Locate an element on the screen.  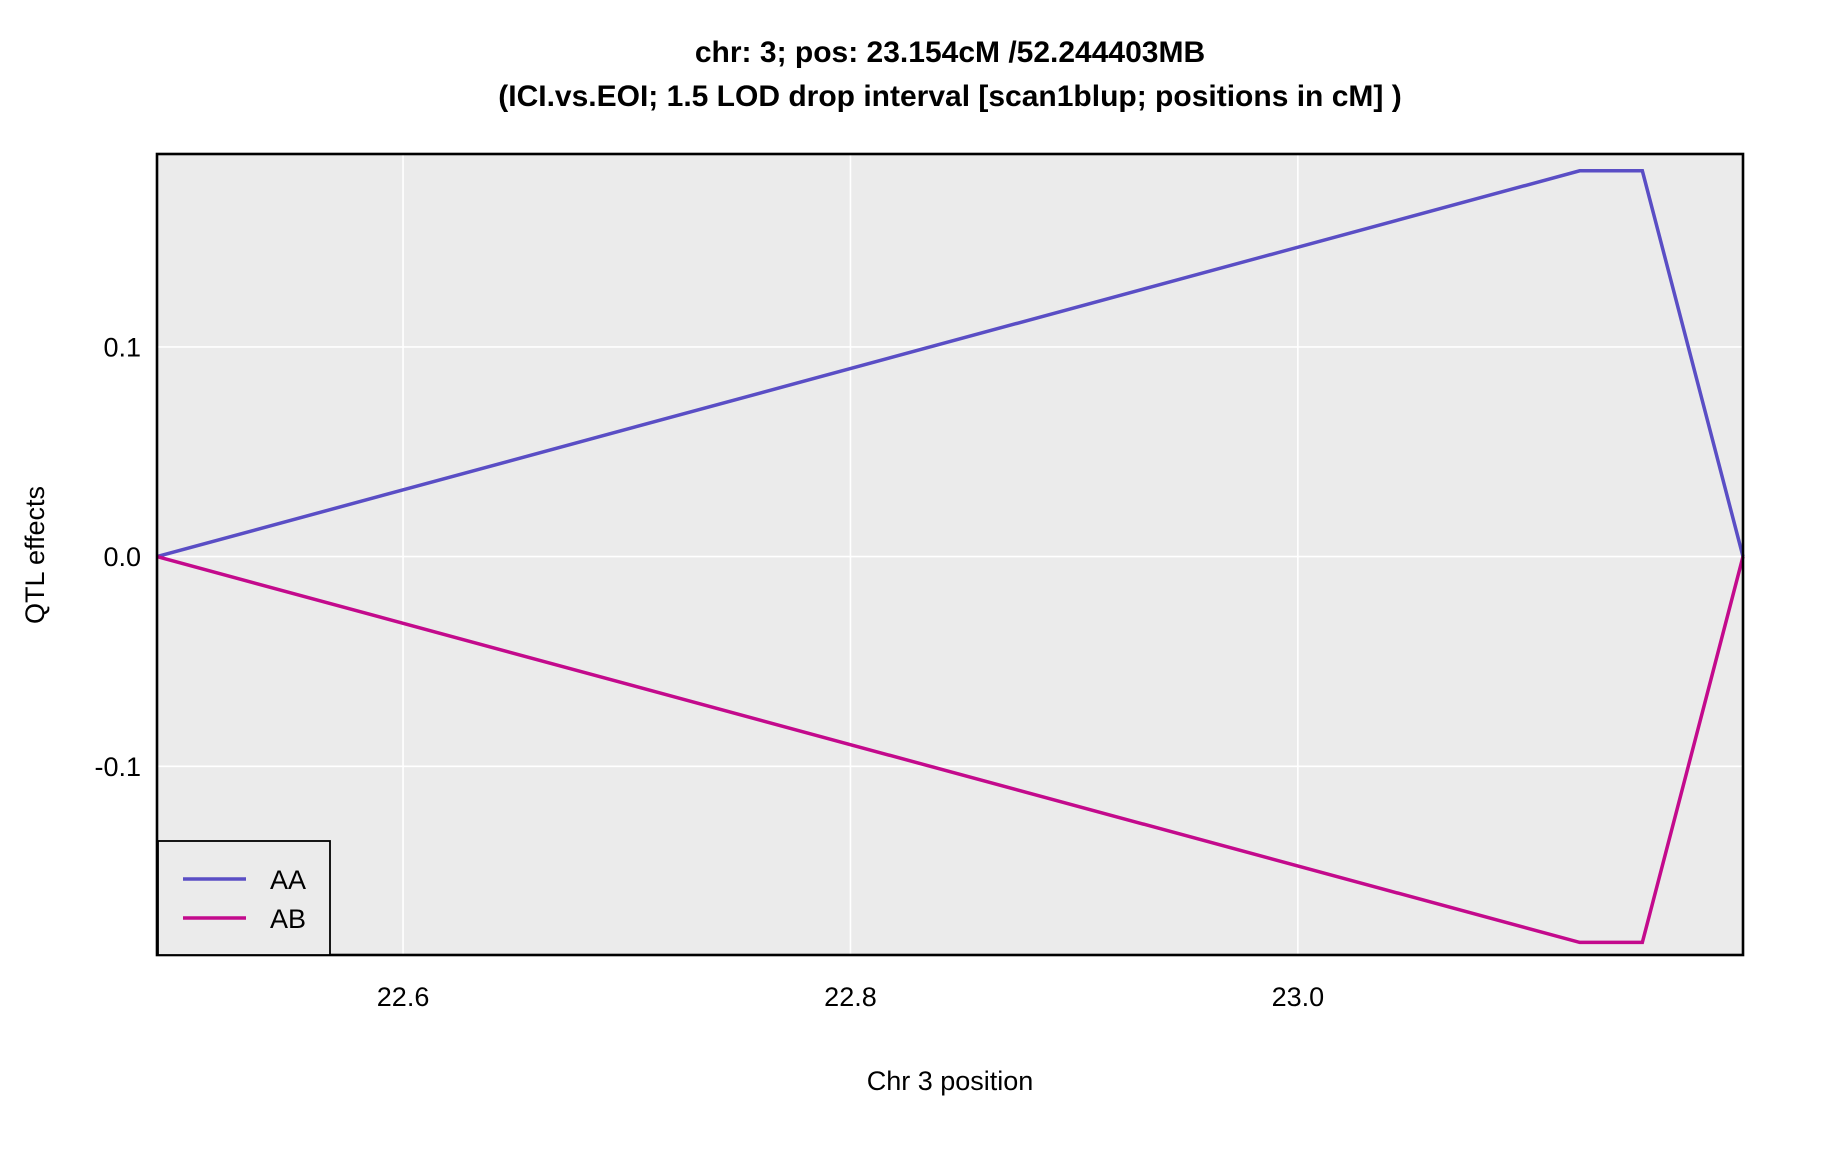
legend-box is located at coordinates (244, 898).